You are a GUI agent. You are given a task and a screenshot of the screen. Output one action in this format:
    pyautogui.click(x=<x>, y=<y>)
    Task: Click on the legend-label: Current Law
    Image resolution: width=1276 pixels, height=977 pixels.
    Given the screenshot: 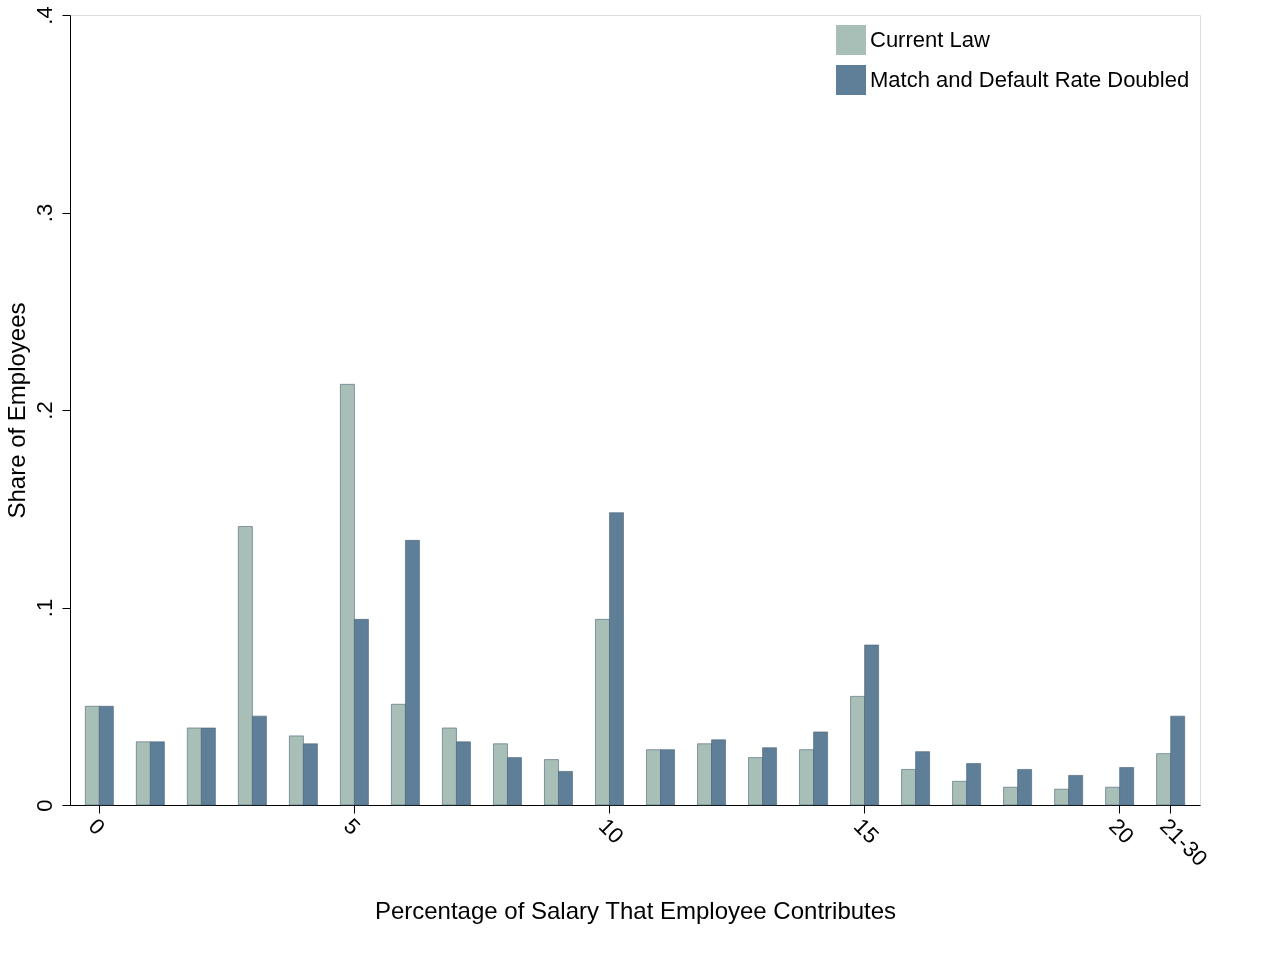 What is the action you would take?
    pyautogui.click(x=930, y=39)
    